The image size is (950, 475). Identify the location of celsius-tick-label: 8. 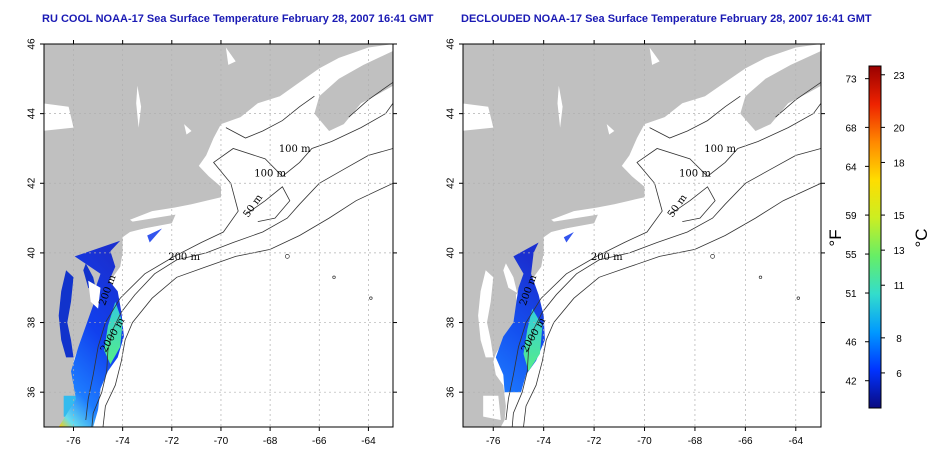
(899, 339).